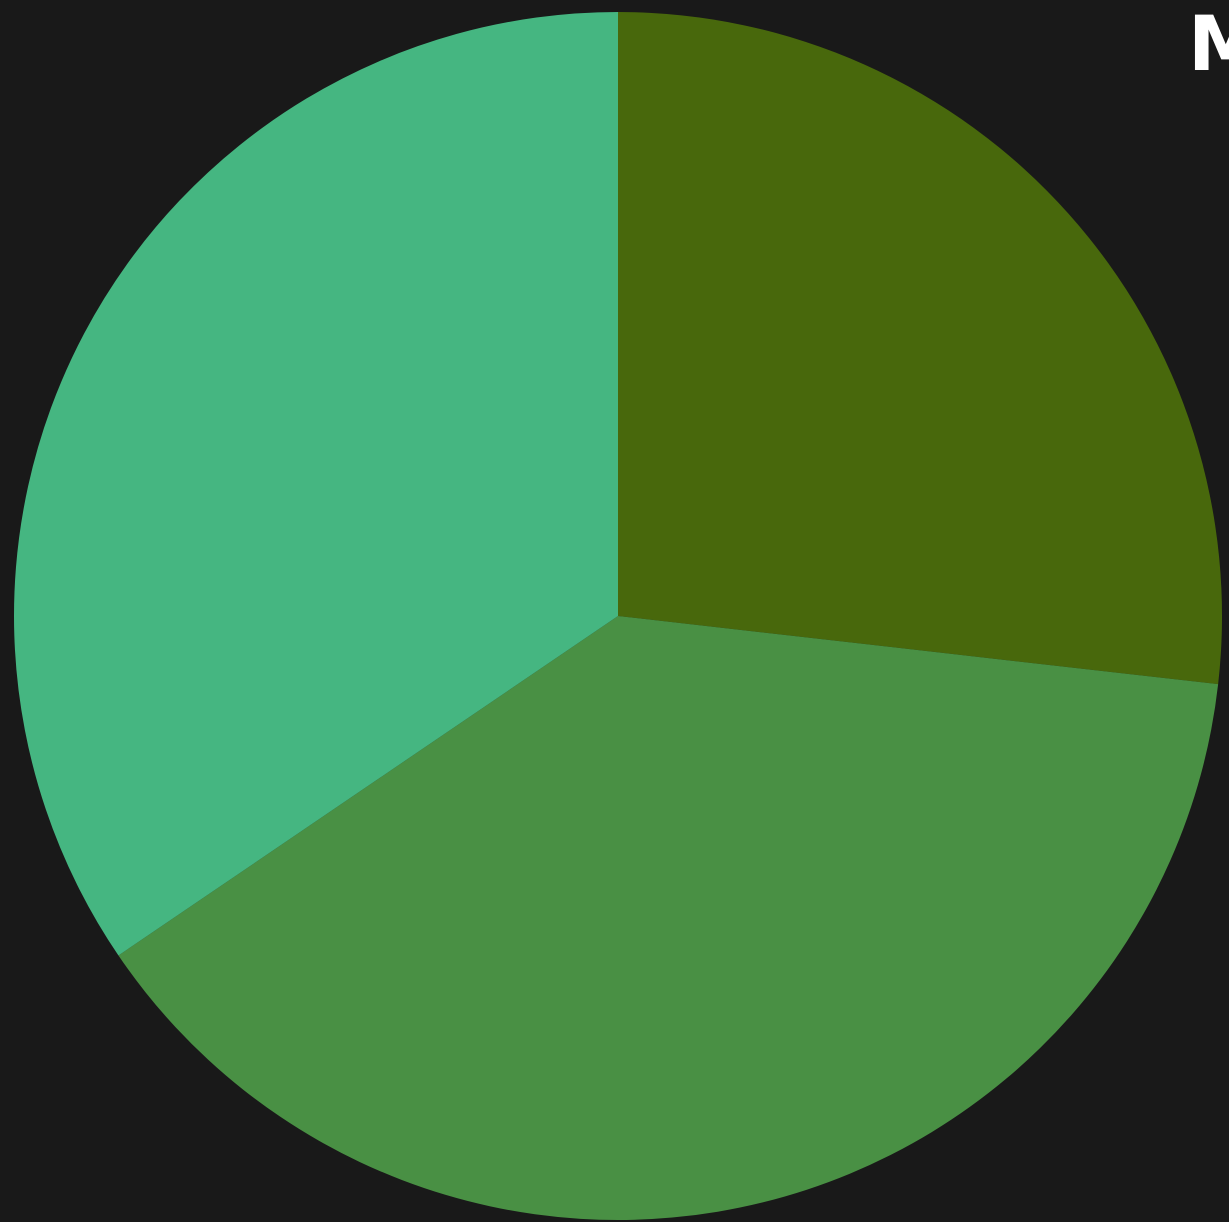 The height and width of the screenshot is (1222, 1229). Describe the element at coordinates (1208, 44) in the screenshot. I see `chart-title: M` at that location.